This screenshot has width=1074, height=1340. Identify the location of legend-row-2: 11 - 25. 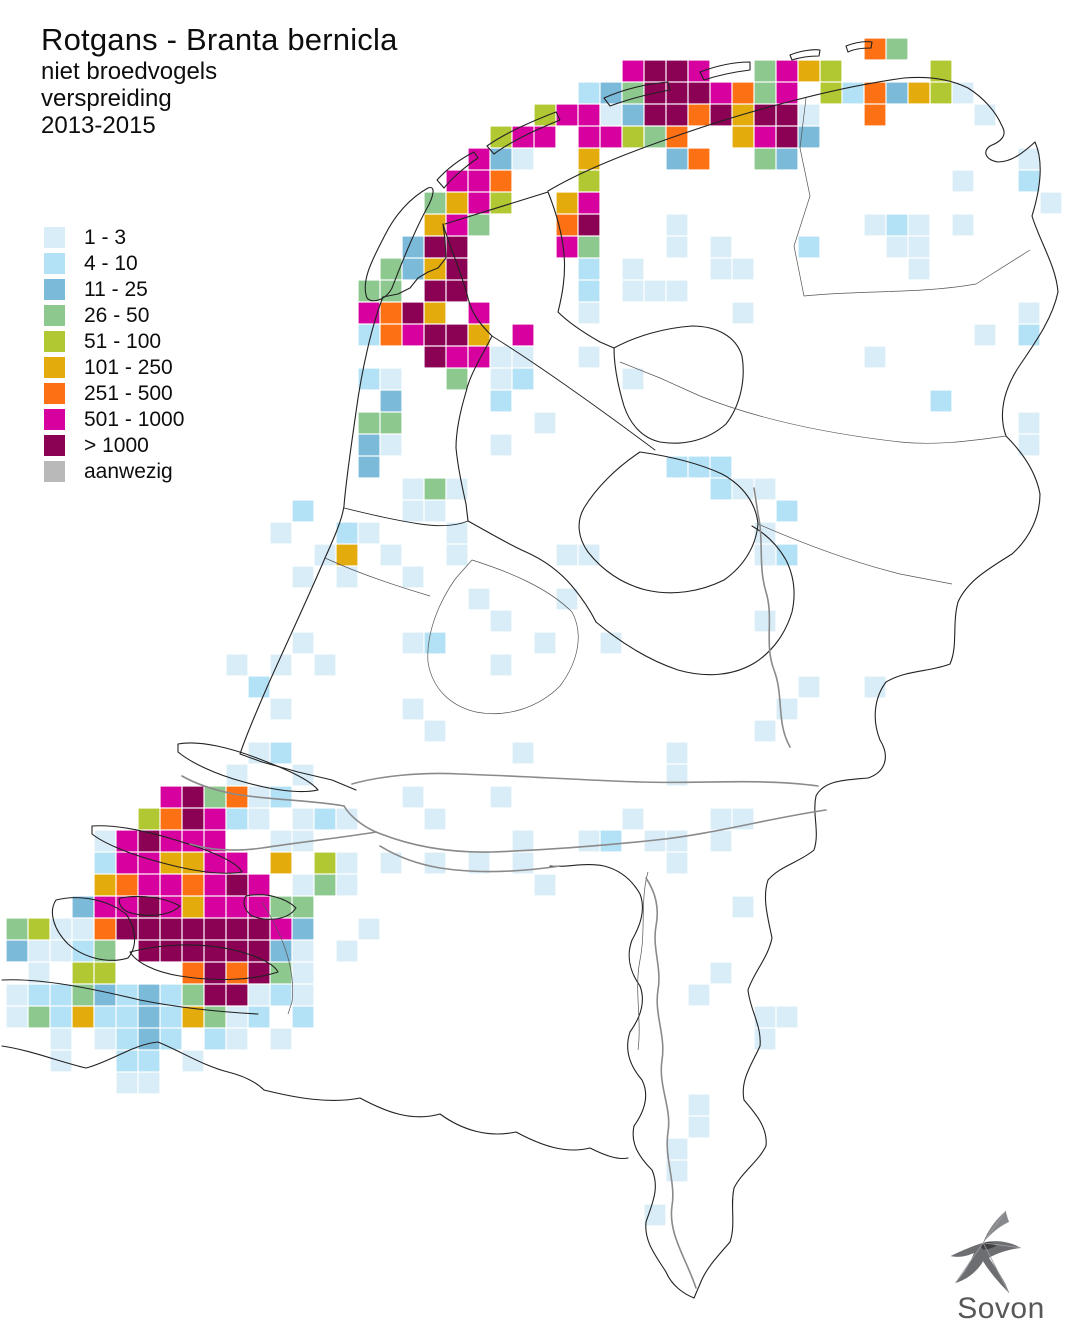
(114, 289).